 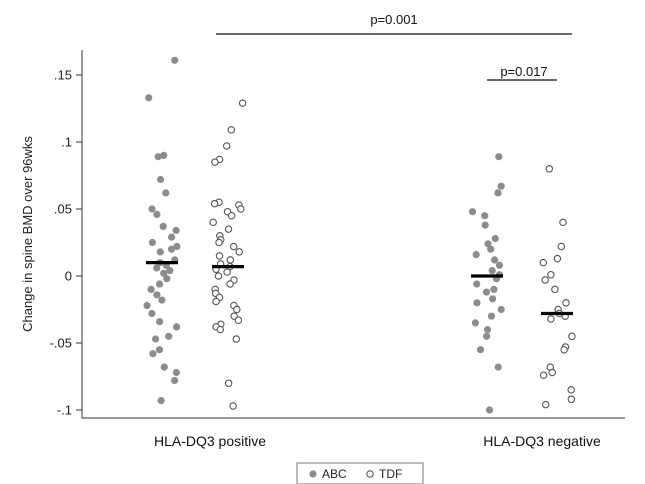 I want to click on y-tick-label: .1, so click(x=66, y=142).